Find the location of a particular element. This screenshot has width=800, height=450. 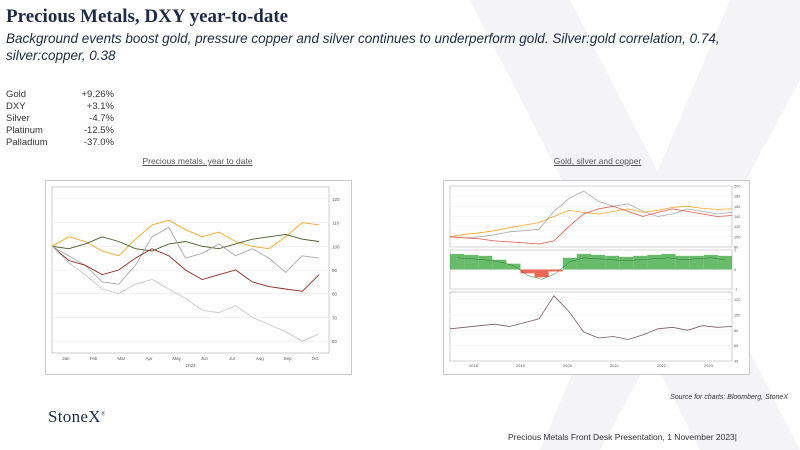

perf-value: +9.26% is located at coordinates (98, 94).